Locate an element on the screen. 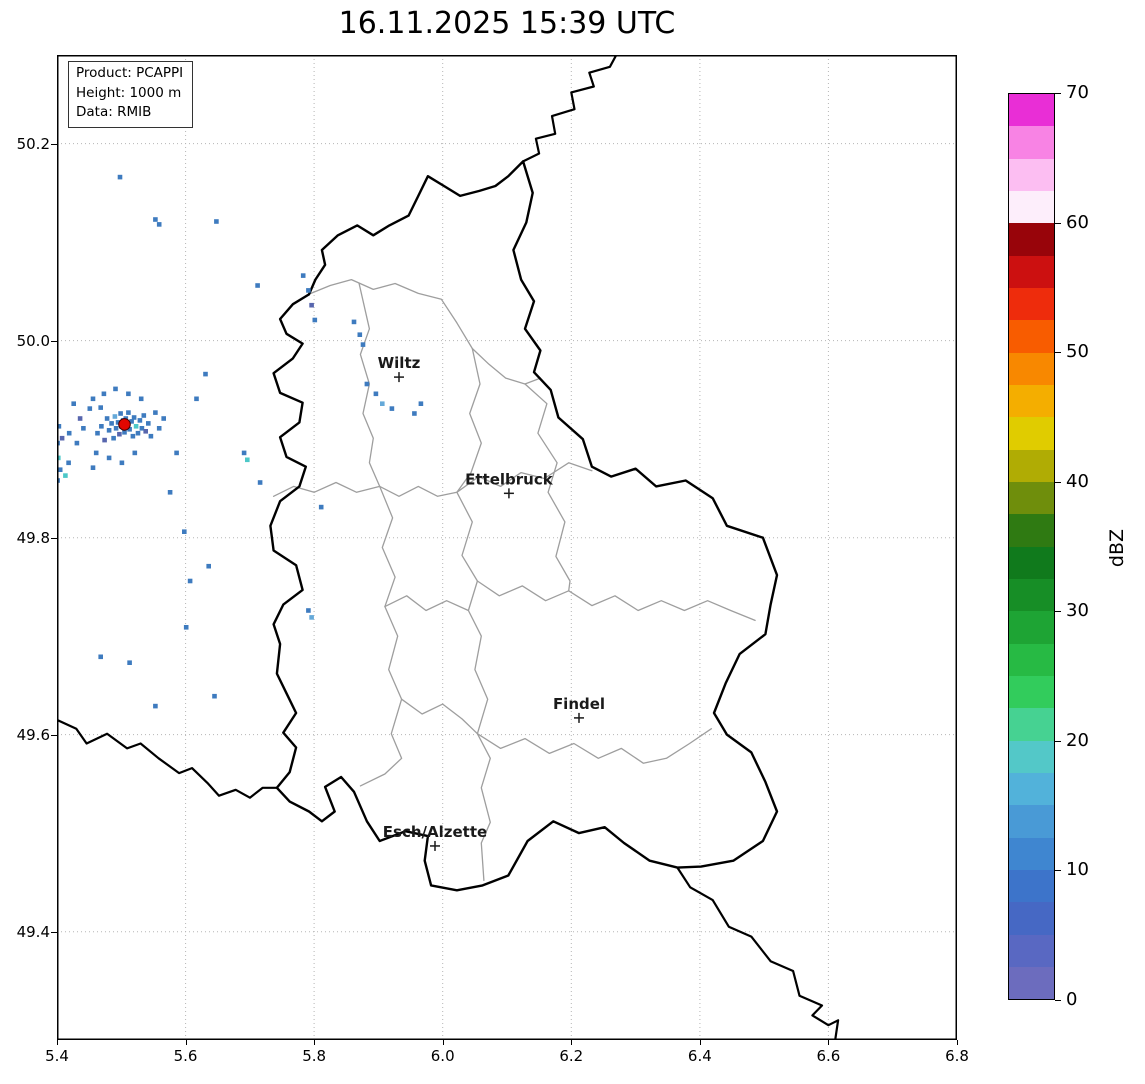 The width and height of the screenshot is (1145, 1084). y-tick-label: 49.6 is located at coordinates (33, 734).